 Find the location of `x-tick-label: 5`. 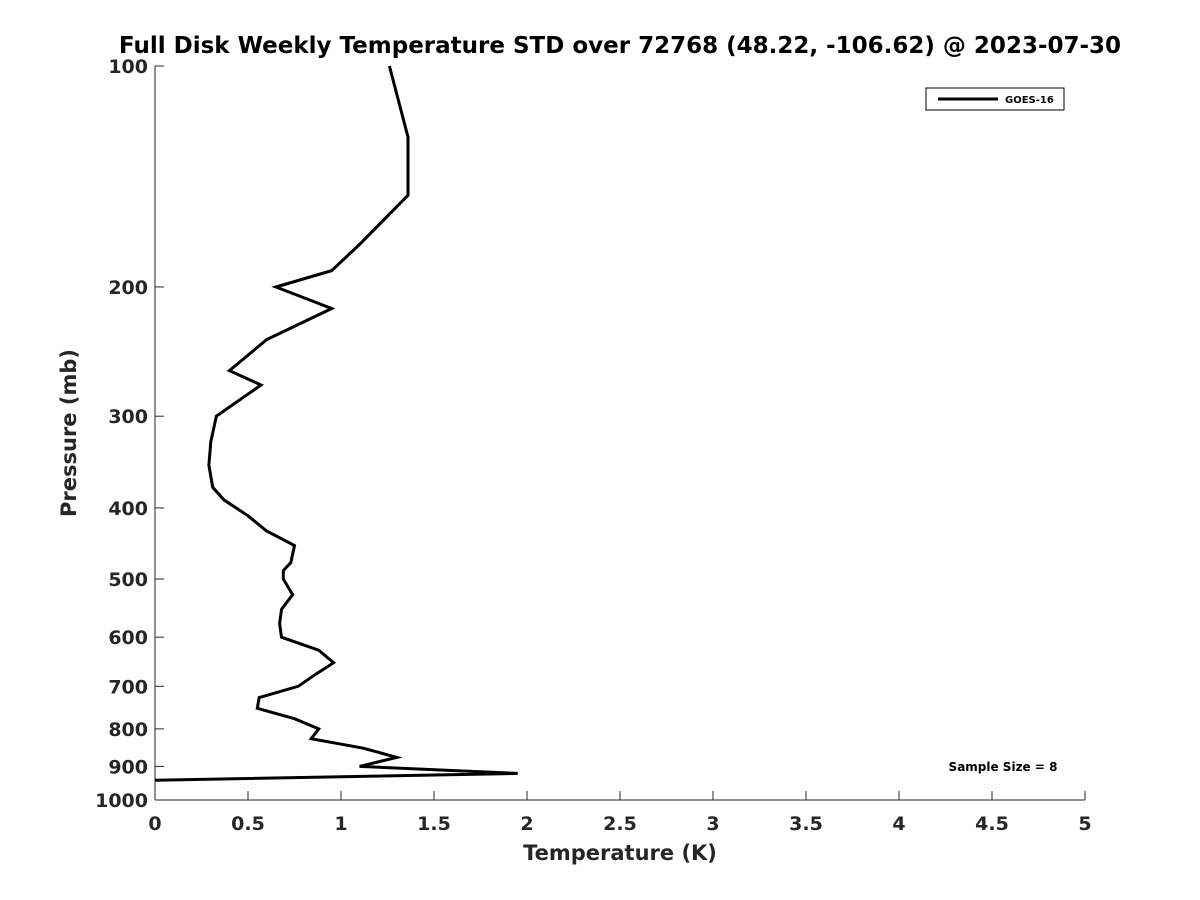

x-tick-label: 5 is located at coordinates (1084, 824).